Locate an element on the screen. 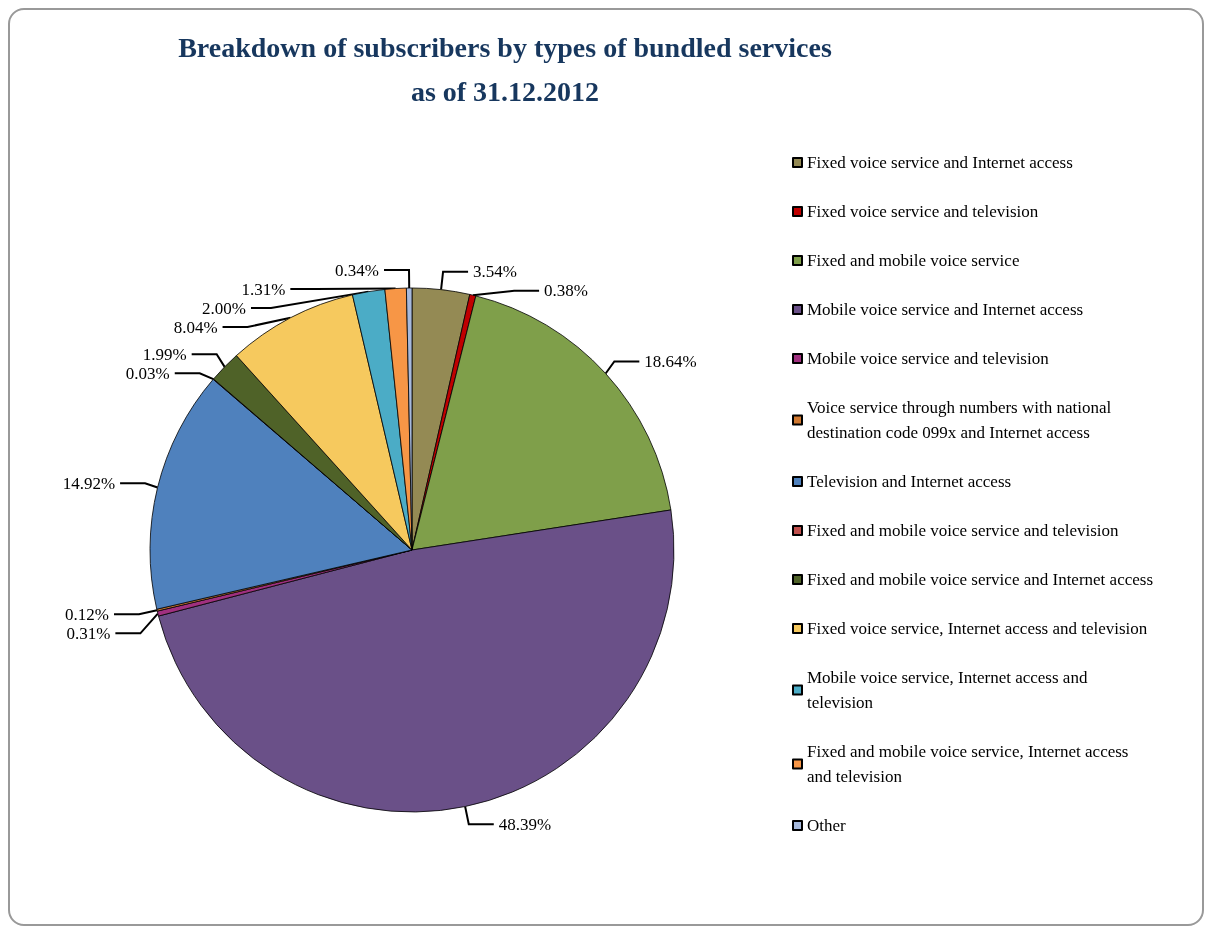  data-label: 2.00% is located at coordinates (224, 308).